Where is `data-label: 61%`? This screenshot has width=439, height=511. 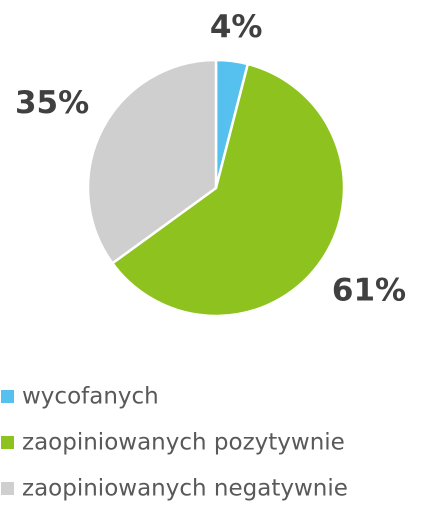 data-label: 61% is located at coordinates (369, 290).